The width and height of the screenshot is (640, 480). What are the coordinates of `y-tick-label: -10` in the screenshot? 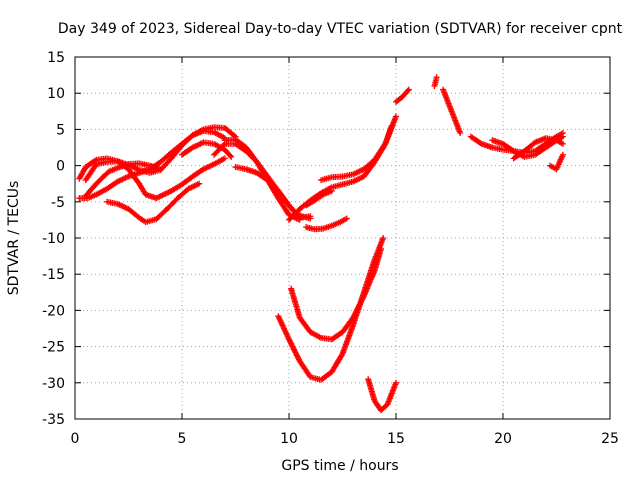 It's located at (53, 239).